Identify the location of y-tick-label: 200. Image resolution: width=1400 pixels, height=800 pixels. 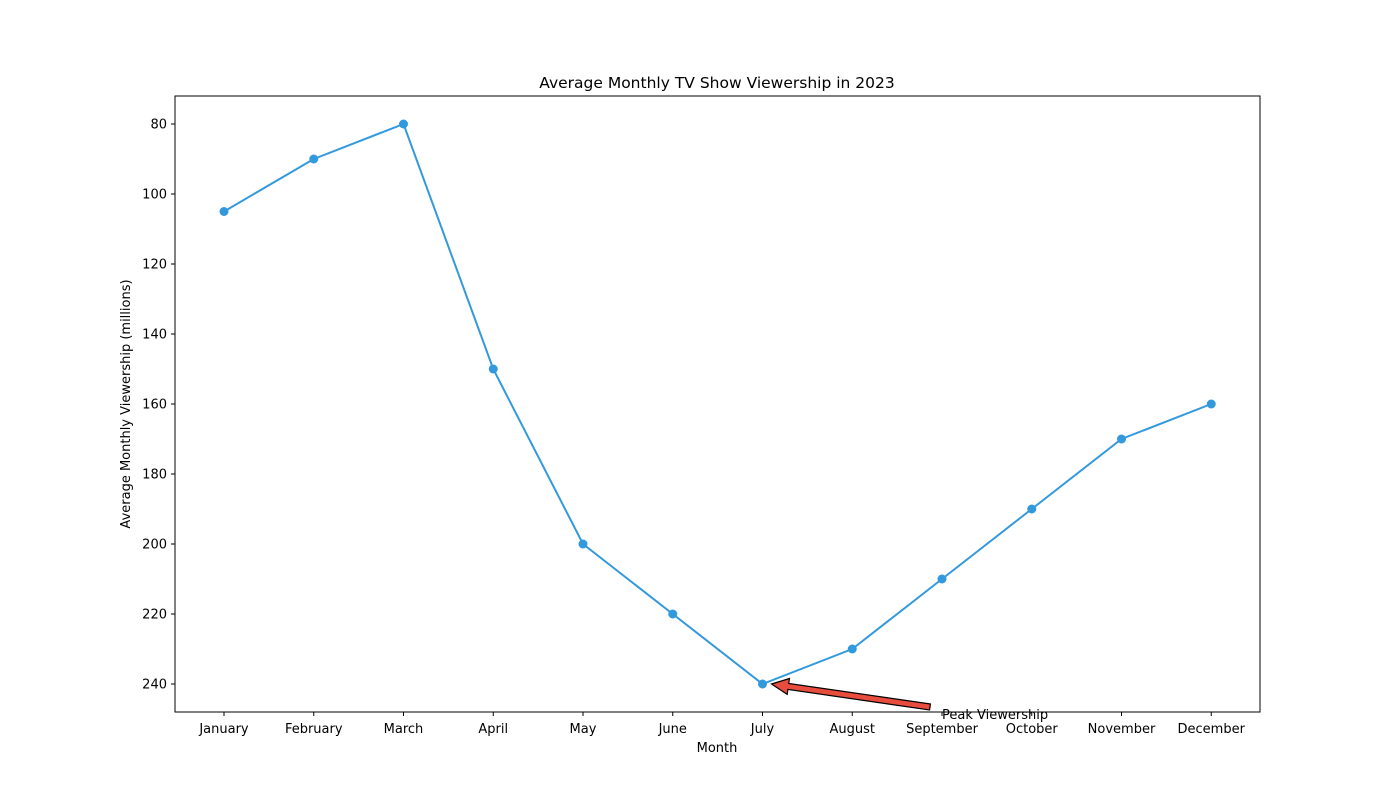
(154, 545).